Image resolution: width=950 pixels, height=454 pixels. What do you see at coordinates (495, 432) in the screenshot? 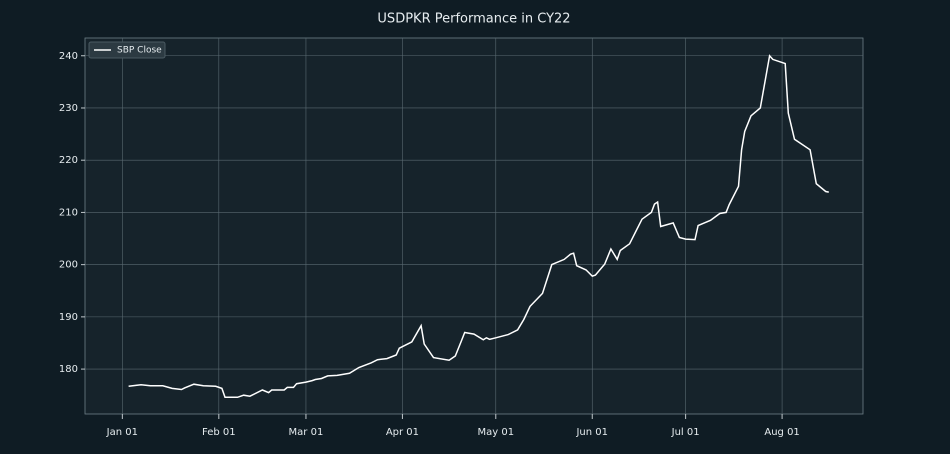
I see `x-tick-label: May 01` at bounding box center [495, 432].